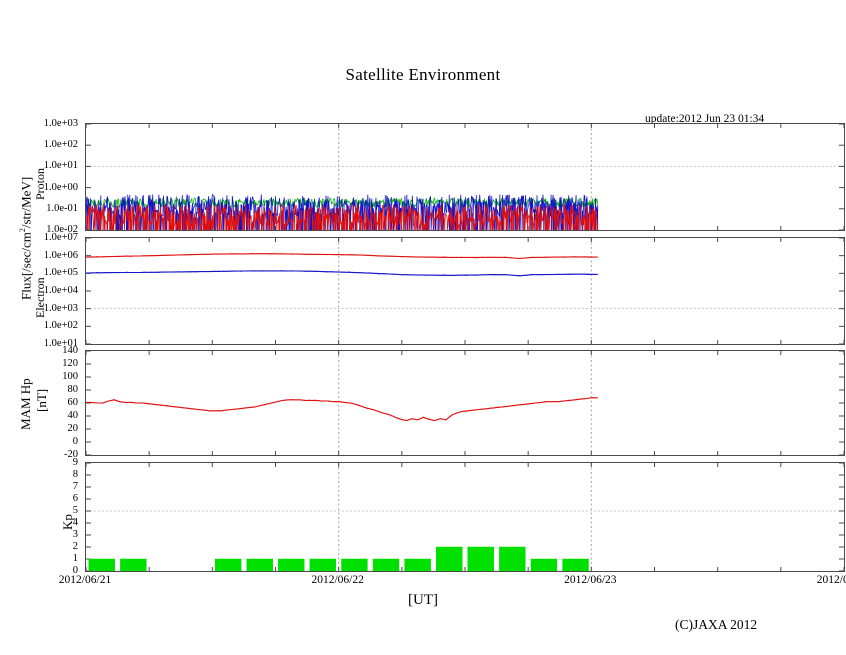  What do you see at coordinates (60, 166) in the screenshot?
I see `y-tick-proton-flux-2: 1.0e+01` at bounding box center [60, 166].